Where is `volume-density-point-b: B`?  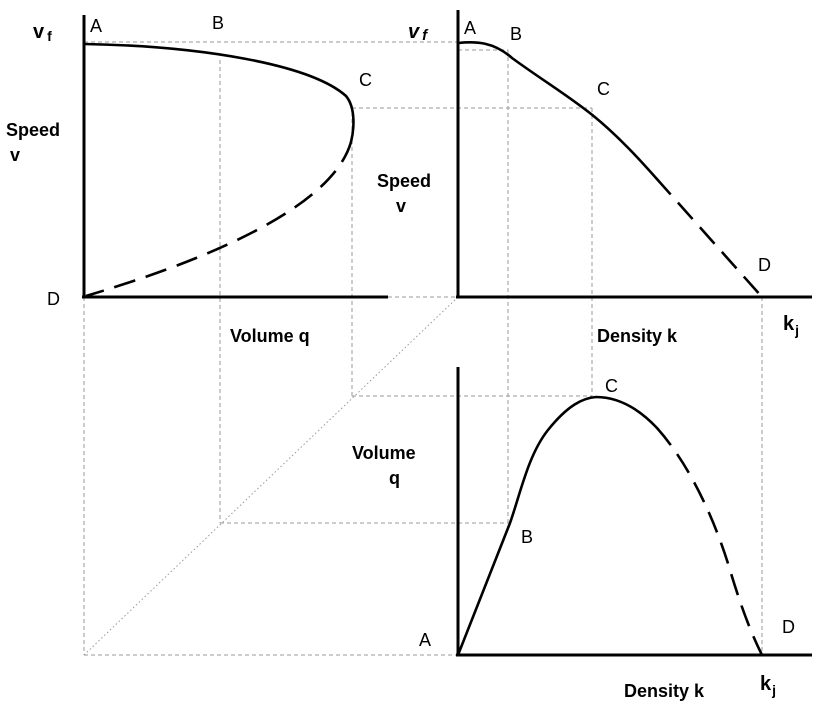 volume-density-point-b: B is located at coordinates (527, 537).